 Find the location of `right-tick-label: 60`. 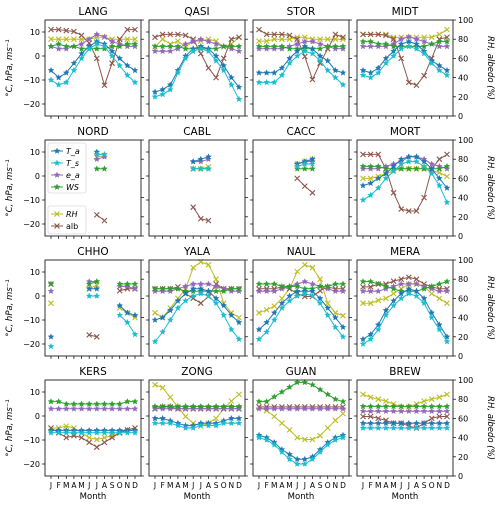

right-tick-label: 60 is located at coordinates (463, 298).